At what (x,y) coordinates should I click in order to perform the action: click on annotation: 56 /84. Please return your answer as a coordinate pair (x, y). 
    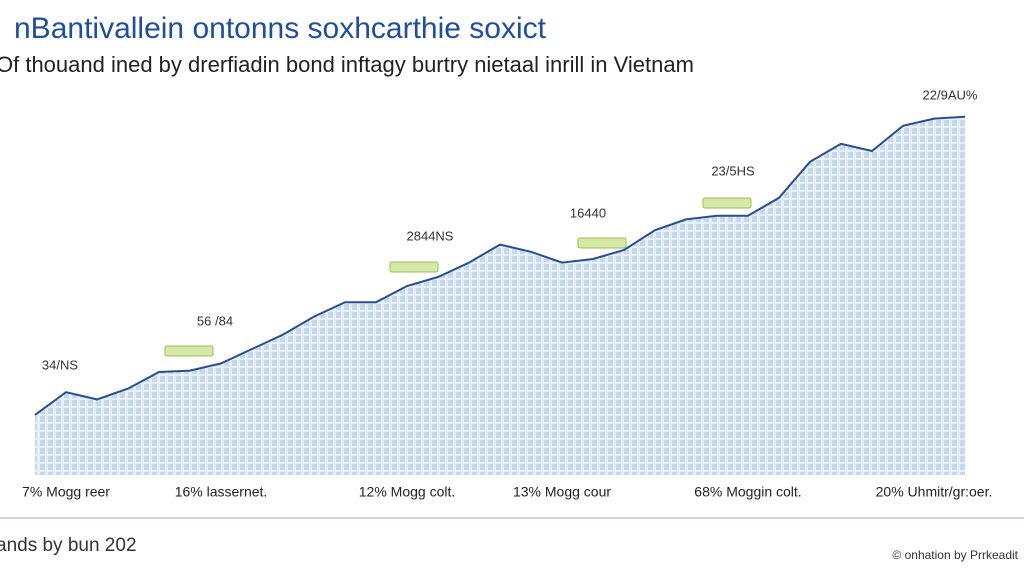
    Looking at the image, I should click on (215, 320).